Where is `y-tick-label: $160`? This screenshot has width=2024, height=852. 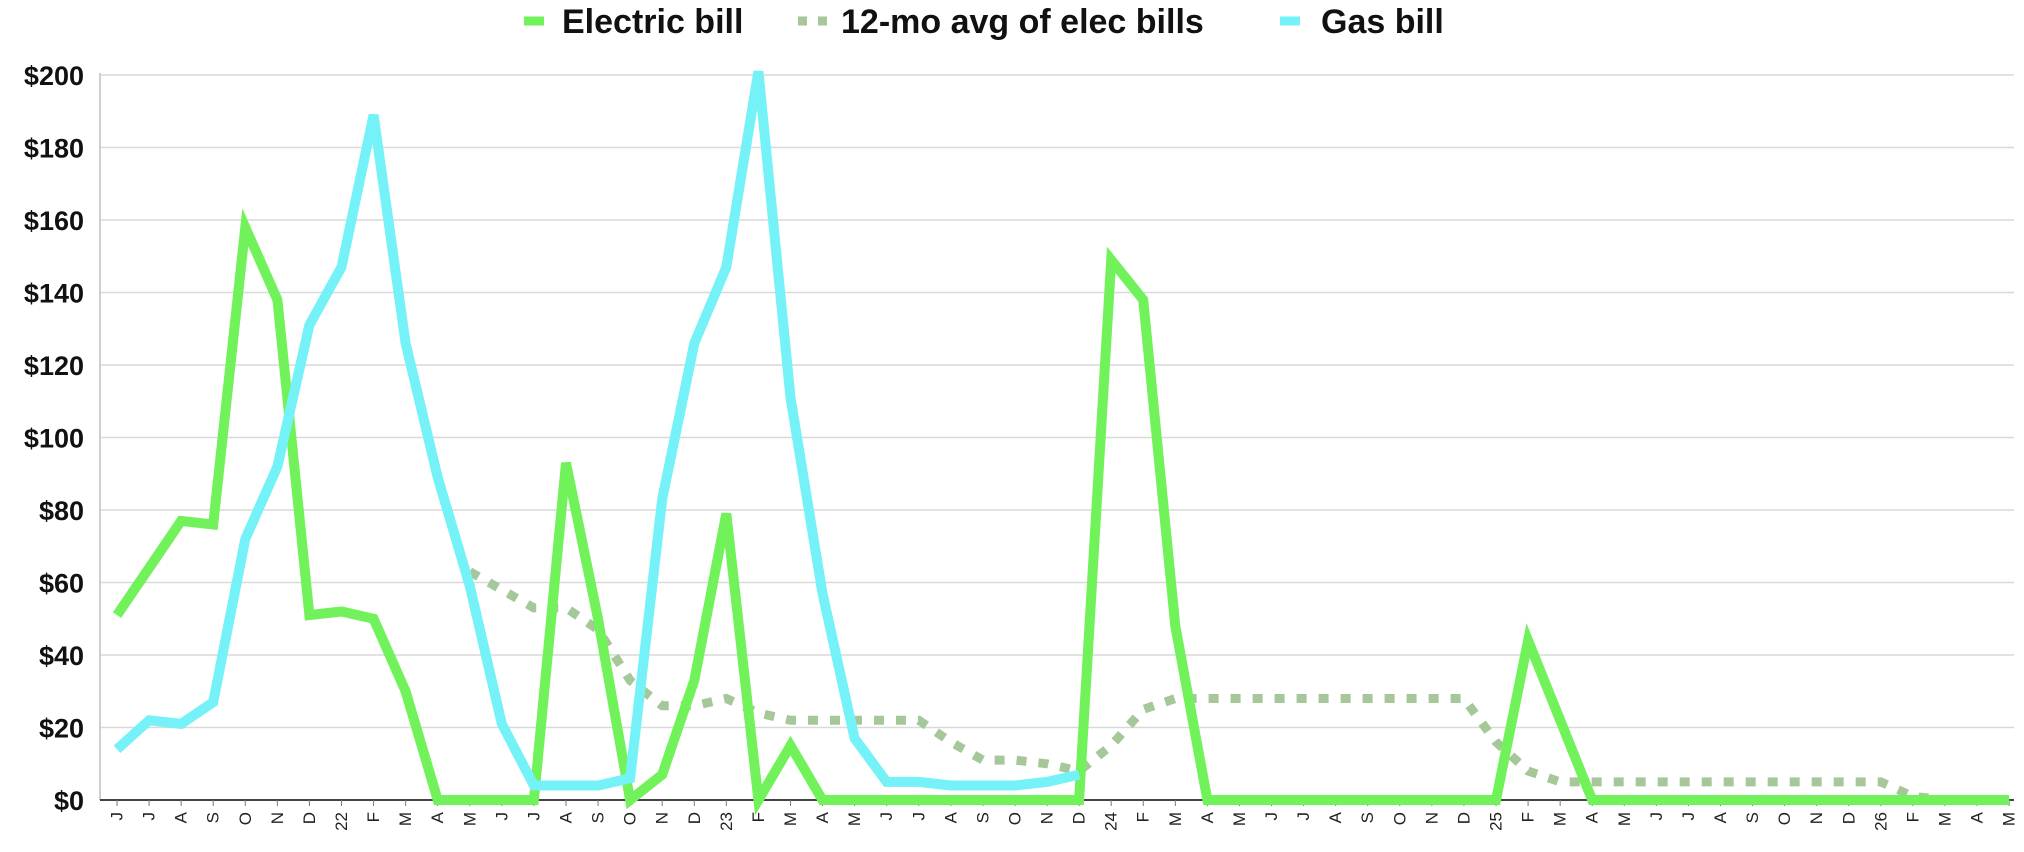 y-tick-label: $160 is located at coordinates (54, 221).